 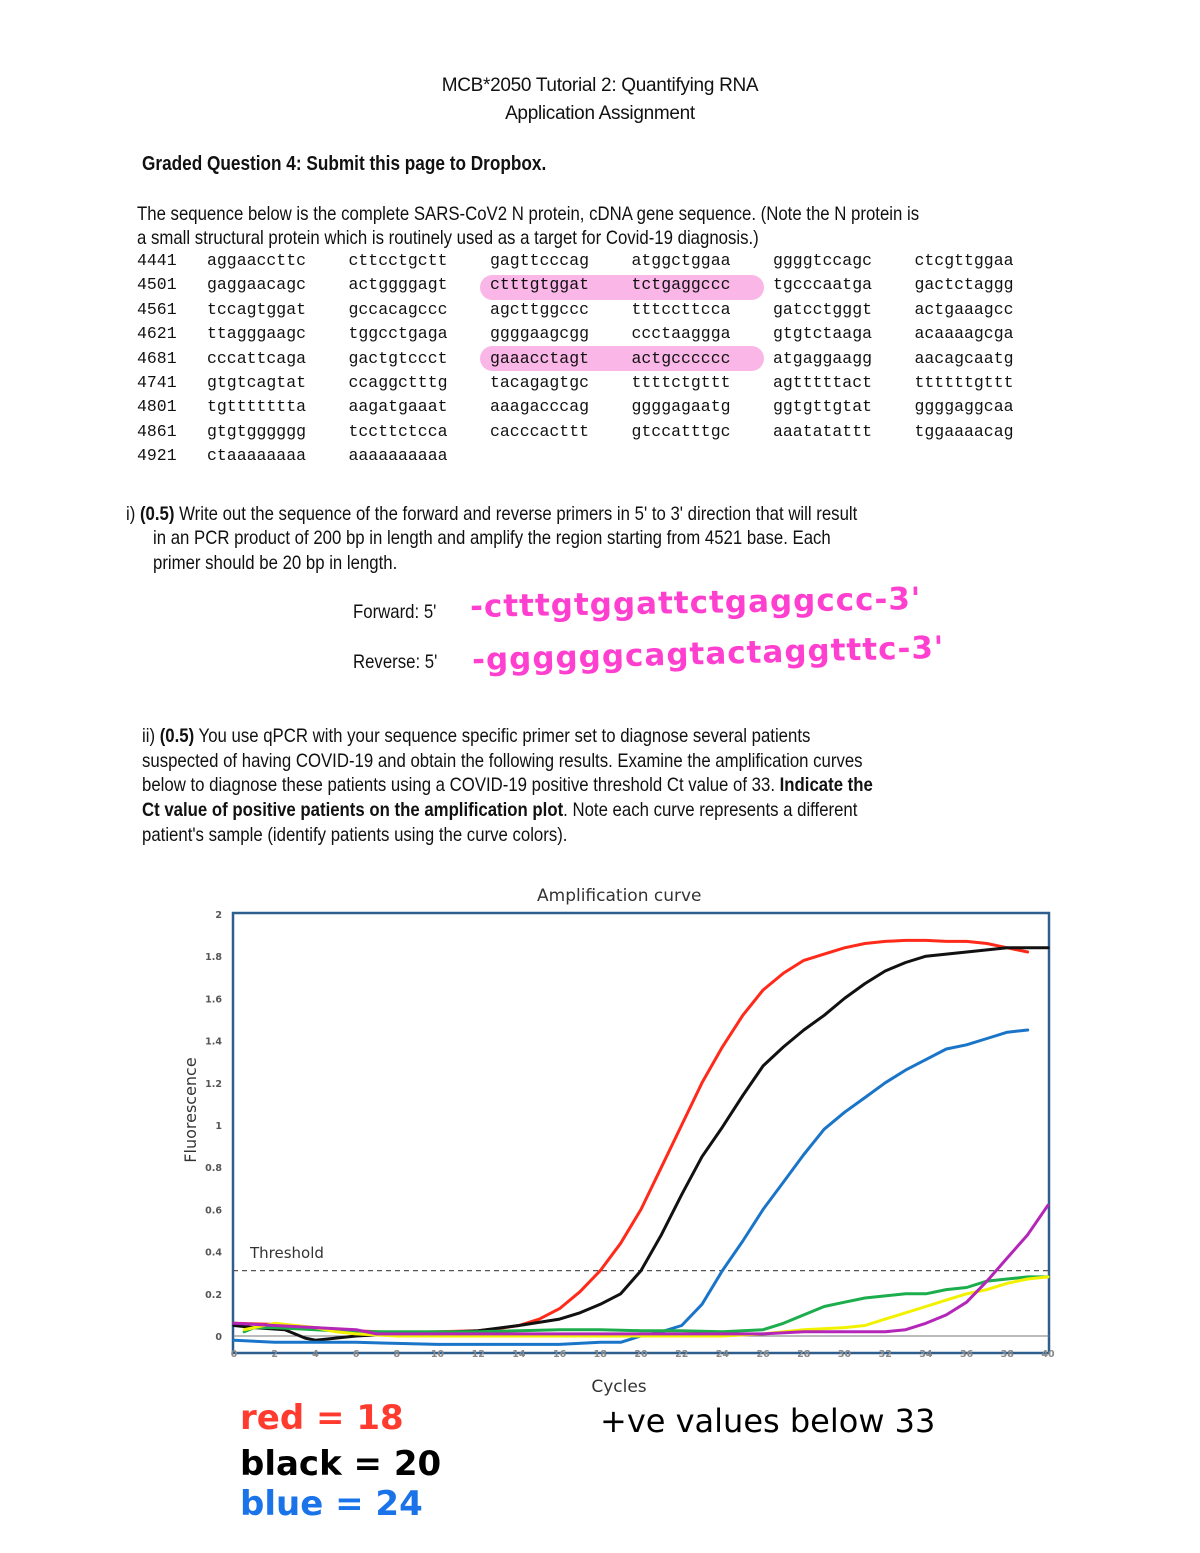 I want to click on sequence-position: 4741, so click(x=157, y=382).